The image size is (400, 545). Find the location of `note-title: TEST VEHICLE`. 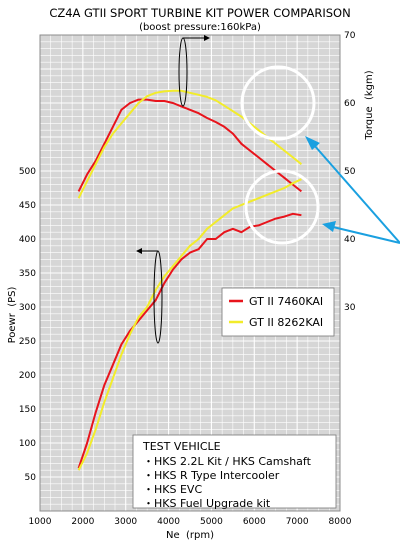

note-title: TEST VEHICLE is located at coordinates (181, 446).